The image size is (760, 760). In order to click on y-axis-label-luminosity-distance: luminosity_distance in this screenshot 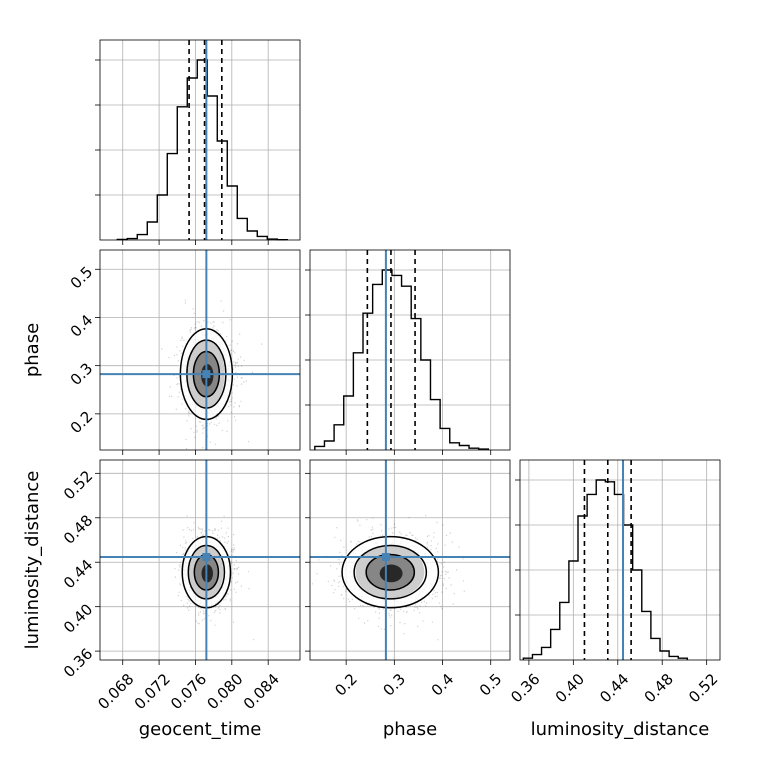, I will do `click(32, 560)`.